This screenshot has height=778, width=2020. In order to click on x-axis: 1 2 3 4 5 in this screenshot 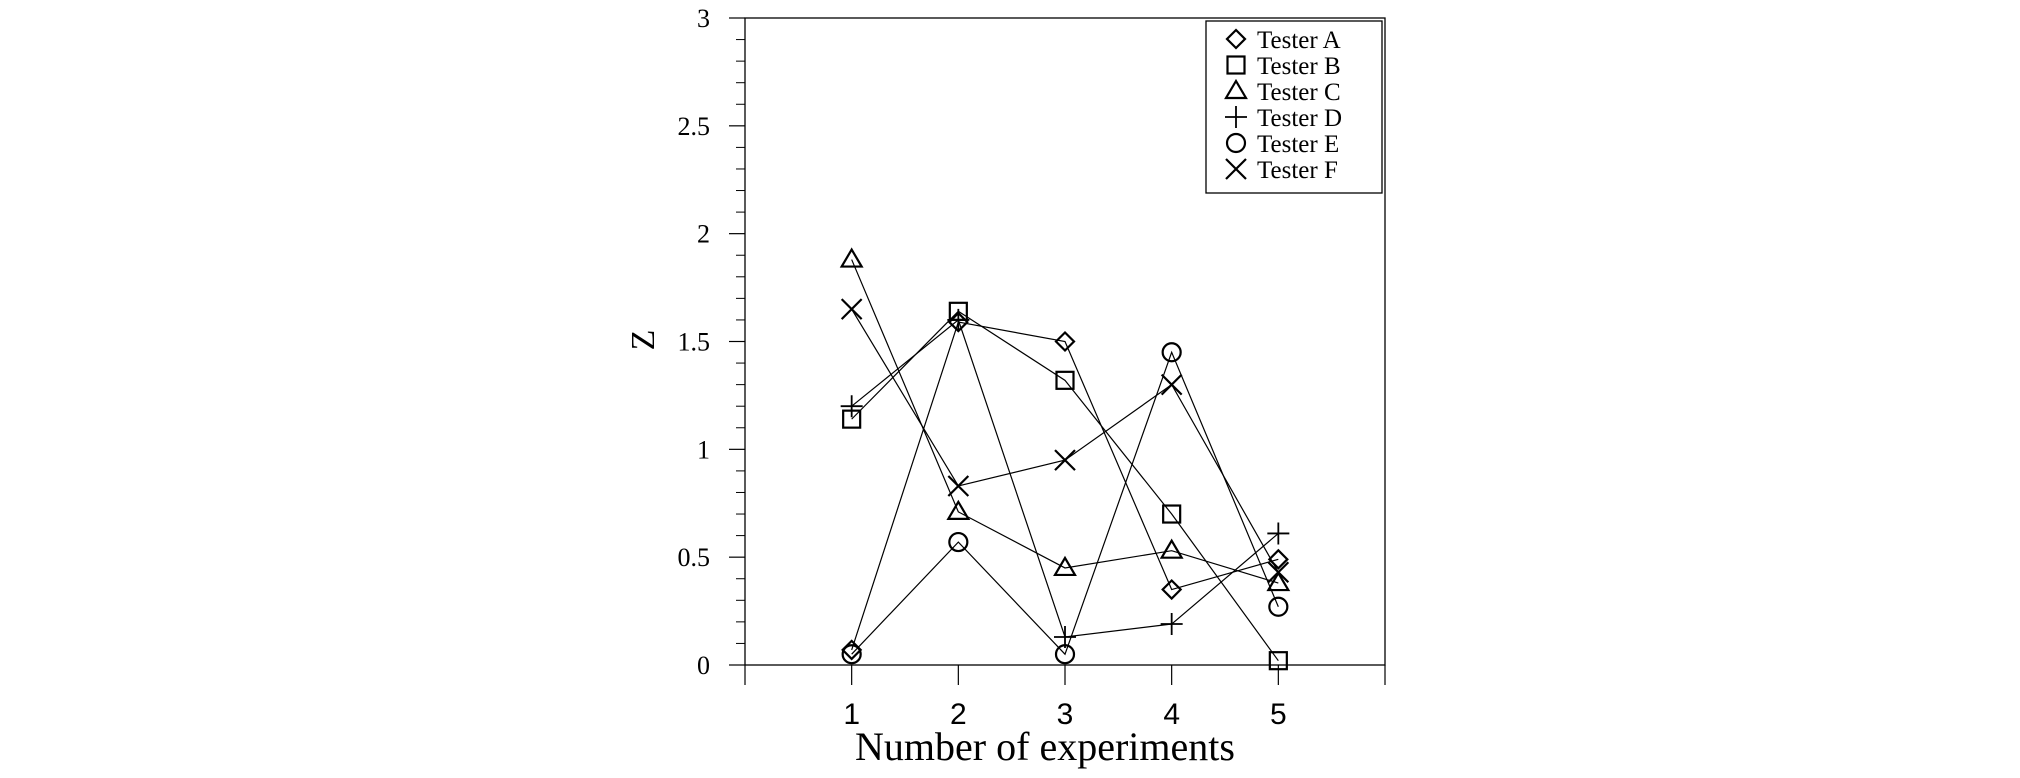, I will do `click(1065, 698)`.